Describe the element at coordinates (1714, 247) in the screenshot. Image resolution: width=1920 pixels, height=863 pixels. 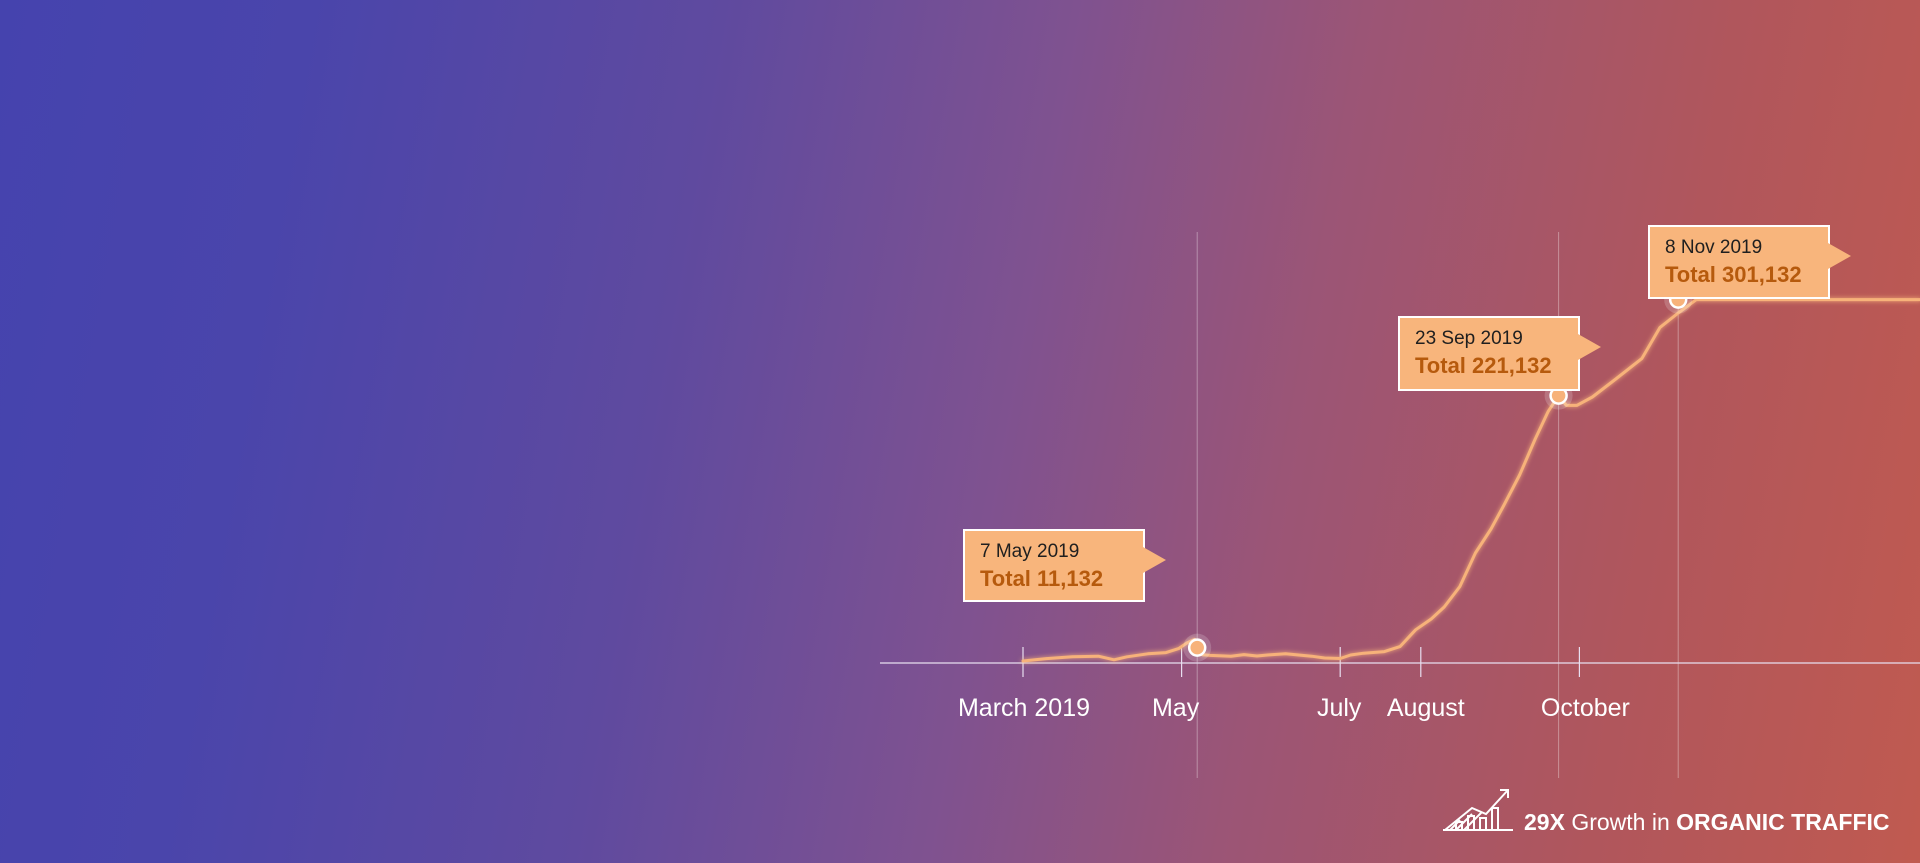
I see `callout-date: 8 Nov 2019` at that location.